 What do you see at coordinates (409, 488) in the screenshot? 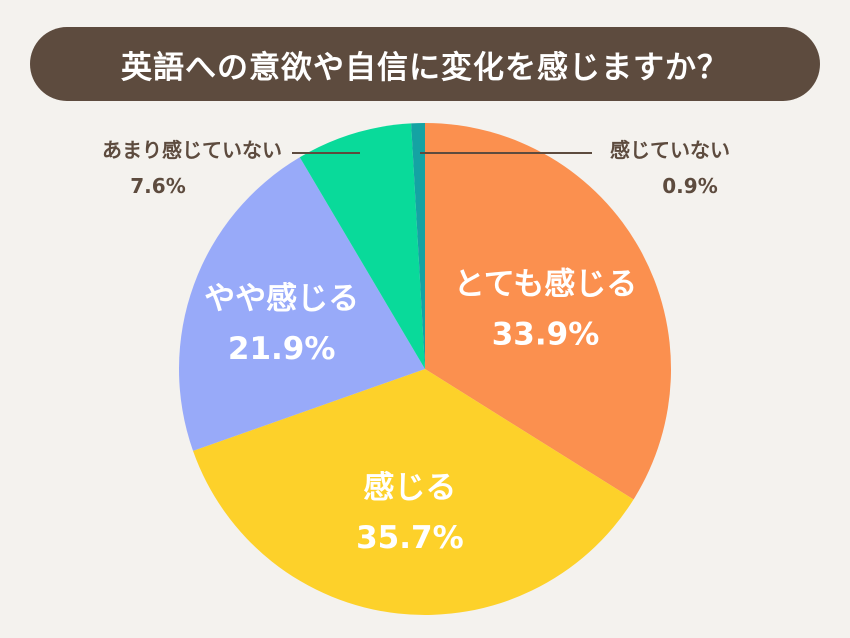
I see `slice-2-label: 感じる` at bounding box center [409, 488].